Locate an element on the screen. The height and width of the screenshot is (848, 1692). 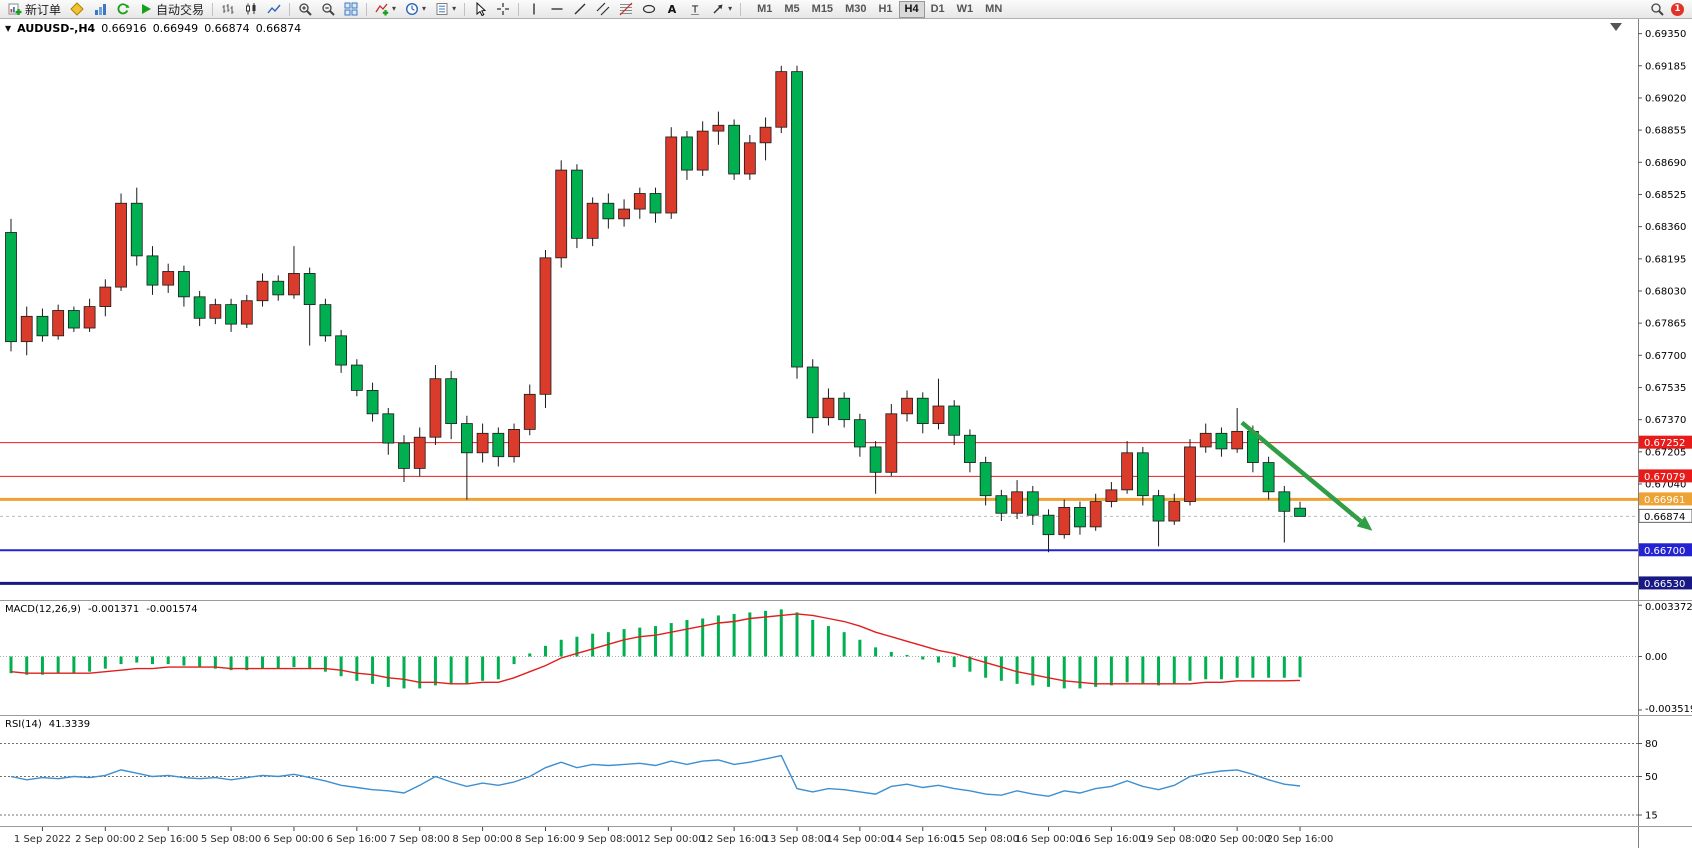
collapse-triangle-icon: ▼ is located at coordinates (8, 28).